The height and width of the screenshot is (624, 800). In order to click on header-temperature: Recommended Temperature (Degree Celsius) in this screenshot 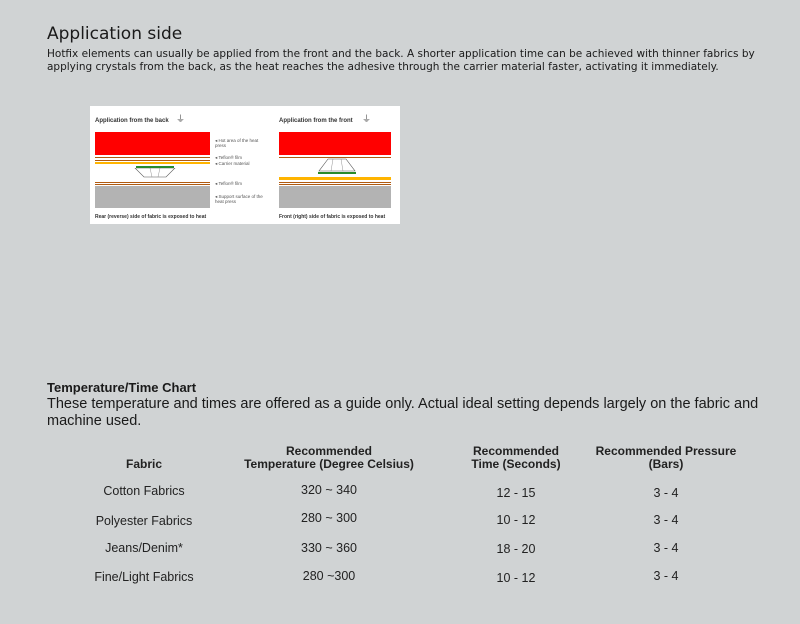, I will do `click(329, 457)`.